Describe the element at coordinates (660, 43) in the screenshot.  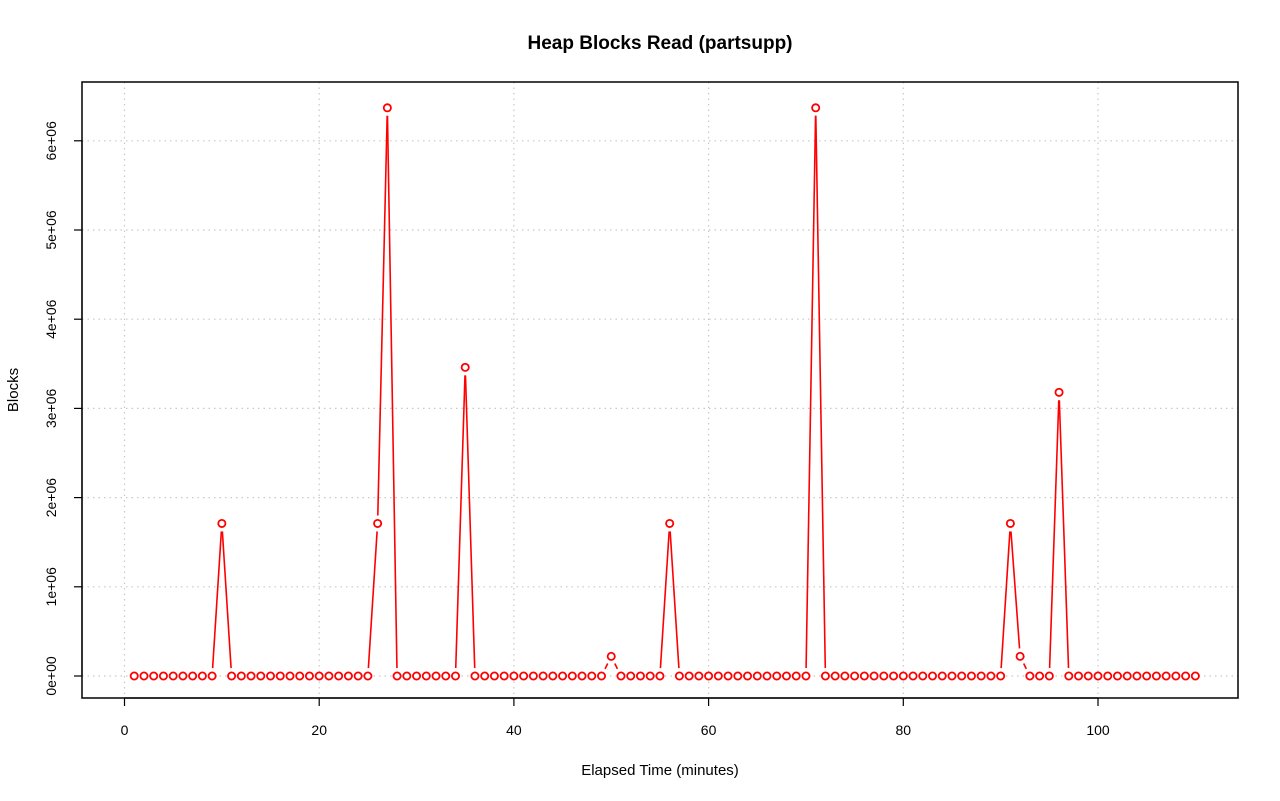
I see `chart-title: Heap Blocks Read (partsupp)` at that location.